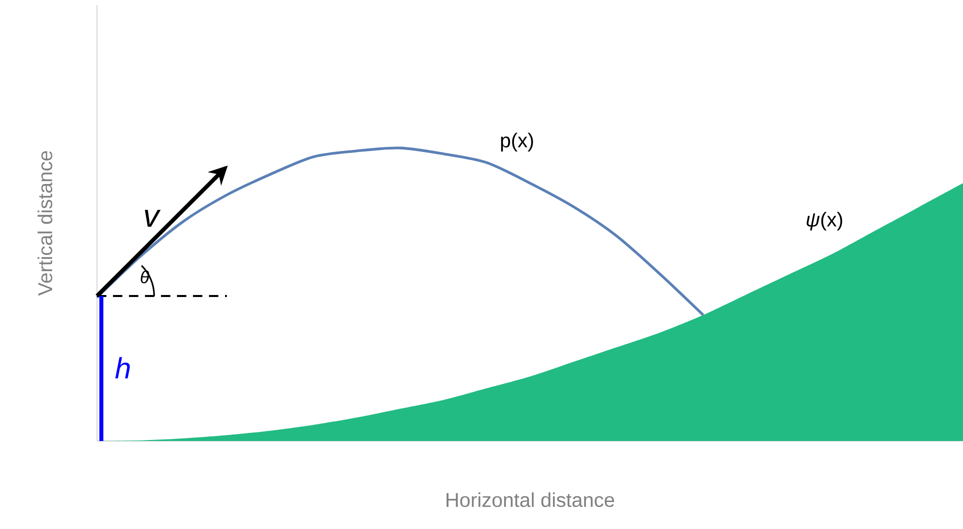 The image size is (963, 529). What do you see at coordinates (45, 223) in the screenshot?
I see `y-axis-title: Vertical distance` at bounding box center [45, 223].